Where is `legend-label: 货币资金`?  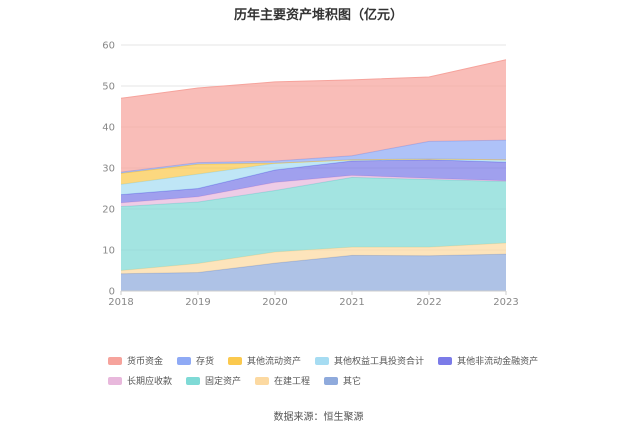 legend-label: 货币资金 is located at coordinates (145, 362).